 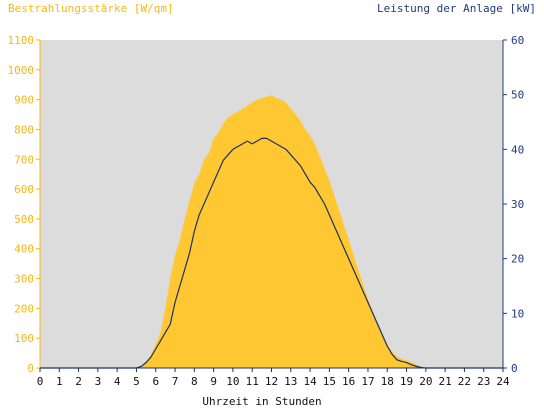 I want to click on right-axis-title: Leistung der Anlage [kW], so click(x=456, y=8).